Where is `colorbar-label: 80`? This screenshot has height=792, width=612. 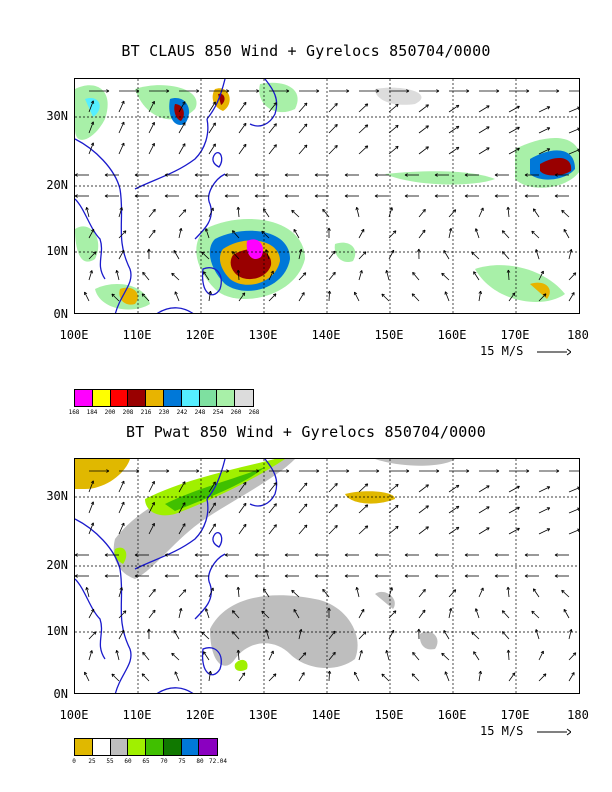 colorbar-label: 80 is located at coordinates (200, 761).